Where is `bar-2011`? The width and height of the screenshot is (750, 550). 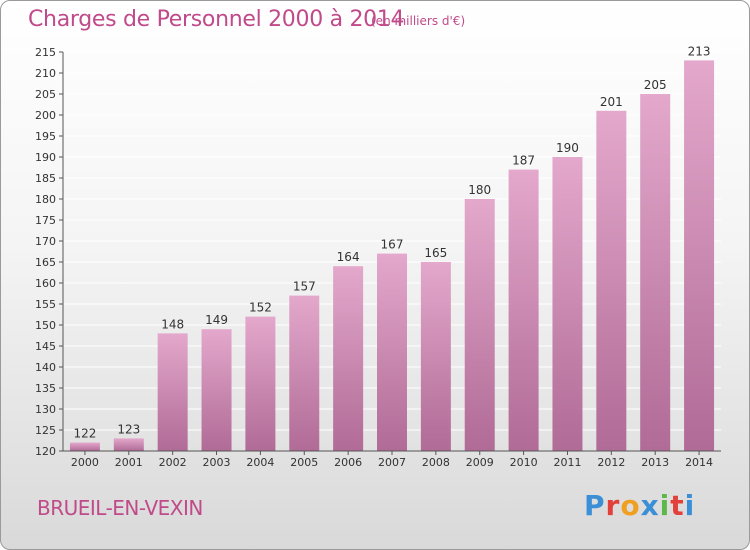
bar-2011 is located at coordinates (567, 304).